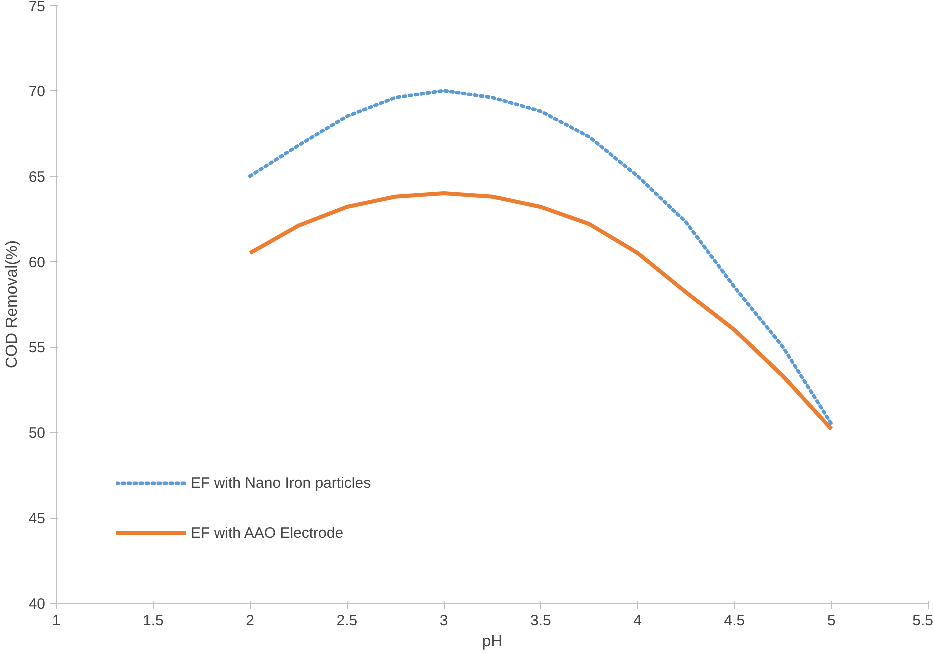 This screenshot has width=933, height=653. Describe the element at coordinates (37, 604) in the screenshot. I see `y-tick-label: 40` at that location.